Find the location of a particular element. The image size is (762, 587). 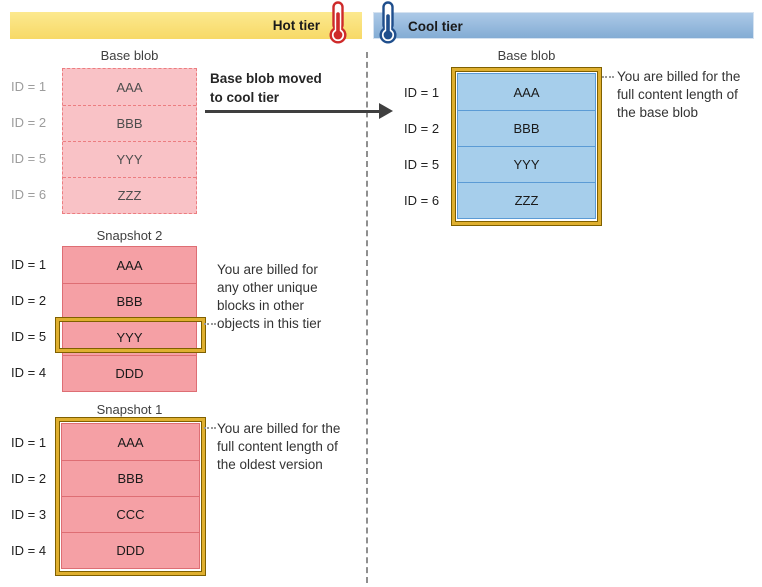

move-arrow-head-icon is located at coordinates (386, 111).